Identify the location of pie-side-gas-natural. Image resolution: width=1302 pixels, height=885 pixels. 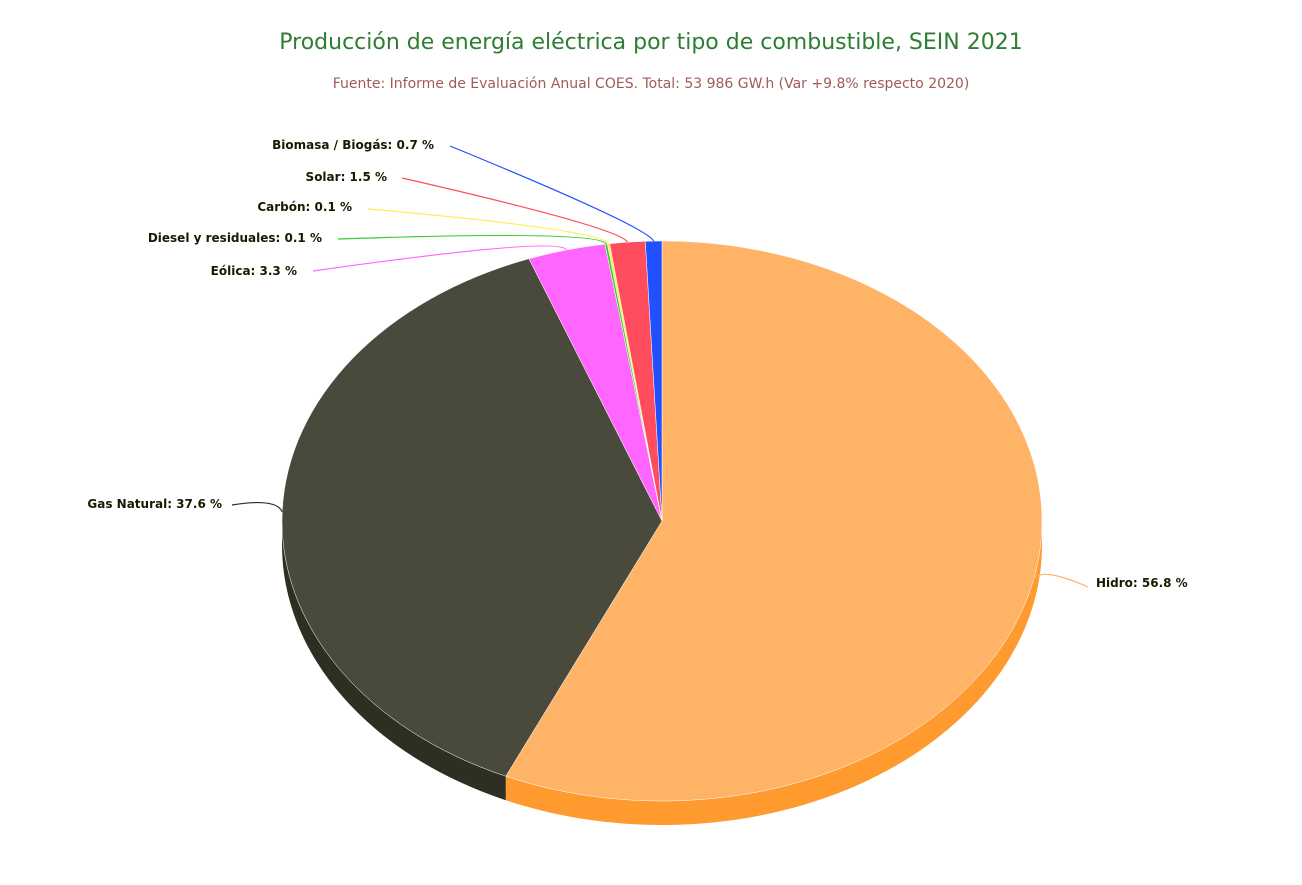
(394, 661).